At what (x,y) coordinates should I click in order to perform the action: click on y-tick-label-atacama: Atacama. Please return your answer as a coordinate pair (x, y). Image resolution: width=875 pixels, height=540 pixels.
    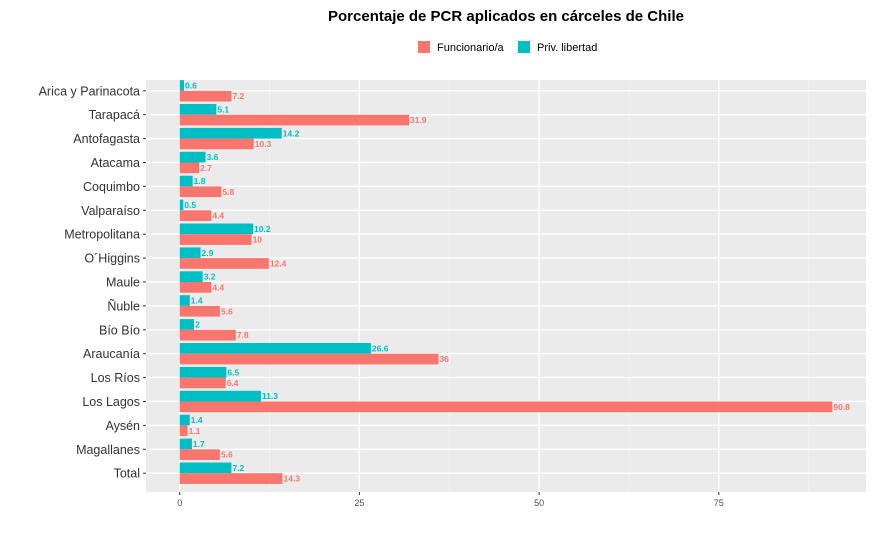
    Looking at the image, I should click on (115, 163).